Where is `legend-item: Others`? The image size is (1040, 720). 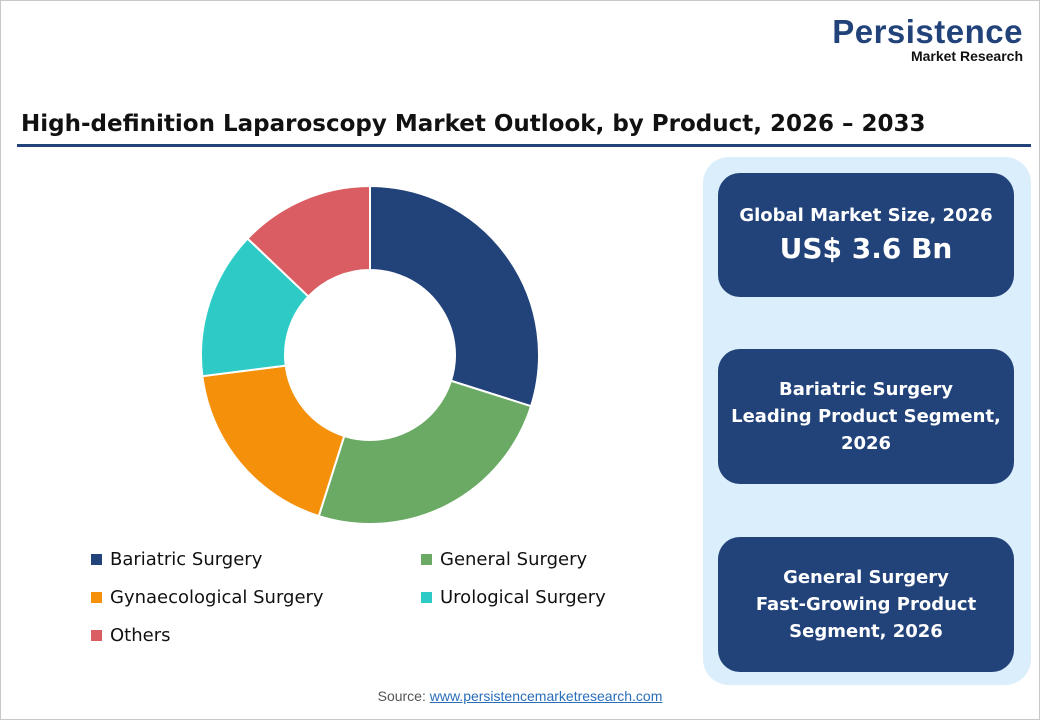 legend-item: Others is located at coordinates (131, 635).